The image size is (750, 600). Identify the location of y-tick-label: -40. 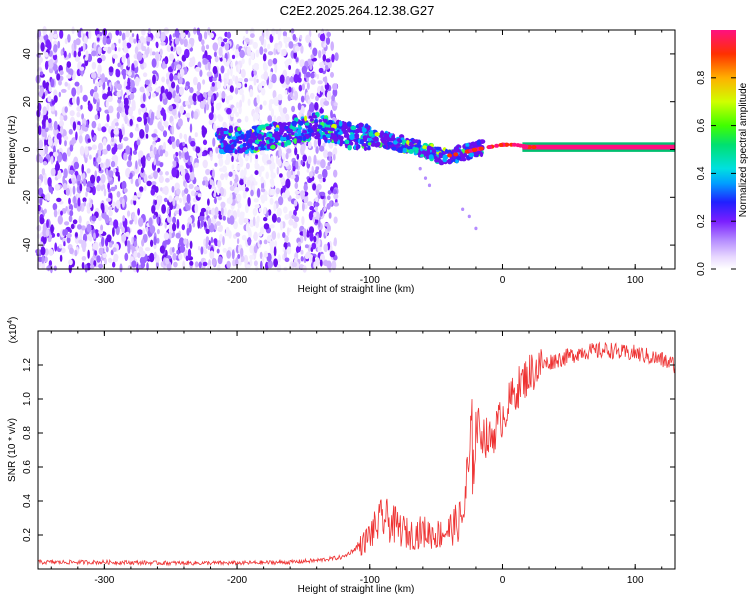
(27, 244).